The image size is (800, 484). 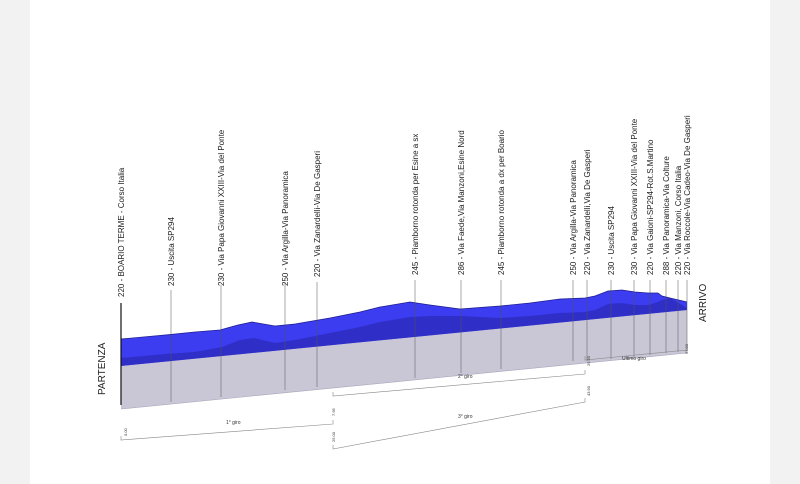 What do you see at coordinates (588, 390) in the screenshot?
I see `km-mark-4: 43.90` at bounding box center [588, 390].